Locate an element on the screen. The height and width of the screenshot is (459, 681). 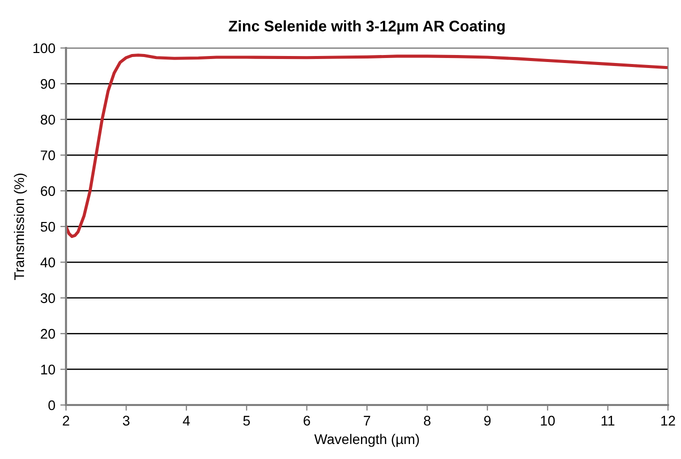
x-tick-label: 4 is located at coordinates (186, 421).